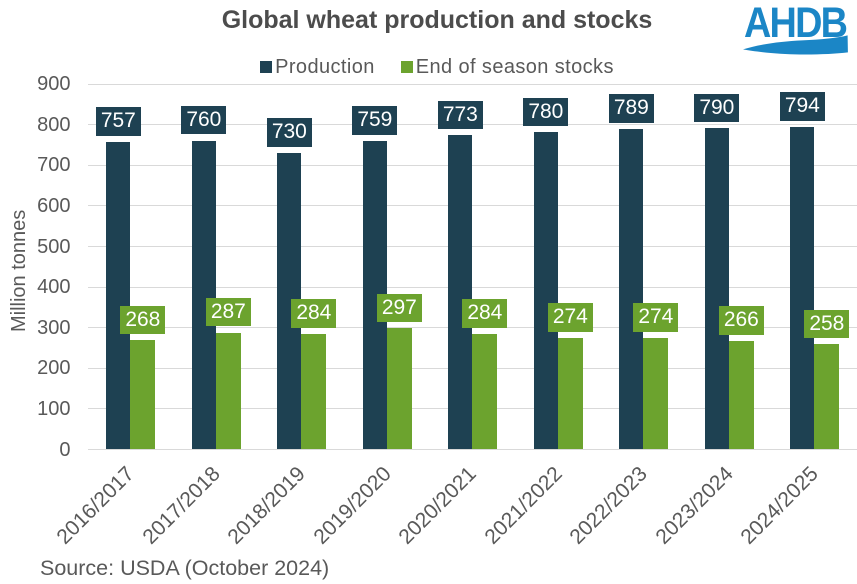  What do you see at coordinates (375, 120) in the screenshot?
I see `bar-value-label: 759` at bounding box center [375, 120].